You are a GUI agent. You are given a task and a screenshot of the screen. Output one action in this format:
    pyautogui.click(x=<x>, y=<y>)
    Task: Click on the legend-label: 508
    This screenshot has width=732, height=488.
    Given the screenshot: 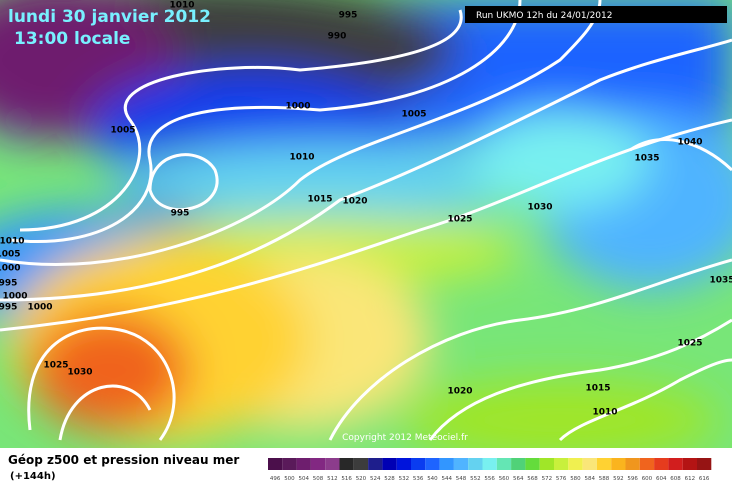 What is the action you would take?
    pyautogui.click(x=318, y=479)
    